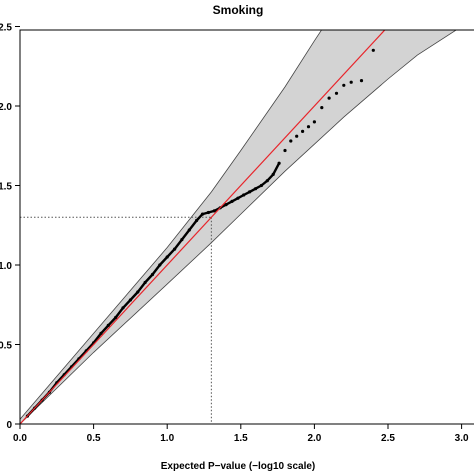 The width and height of the screenshot is (474, 474). Describe the element at coordinates (238, 10) in the screenshot. I see `chart-title: Smoking` at that location.